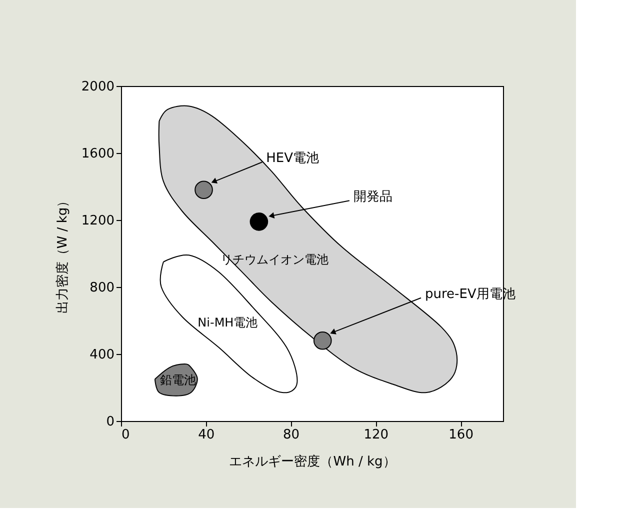 This screenshot has width=638, height=530. What do you see at coordinates (97, 87) in the screenshot?
I see `y-tick-label: 2000` at bounding box center [97, 87].